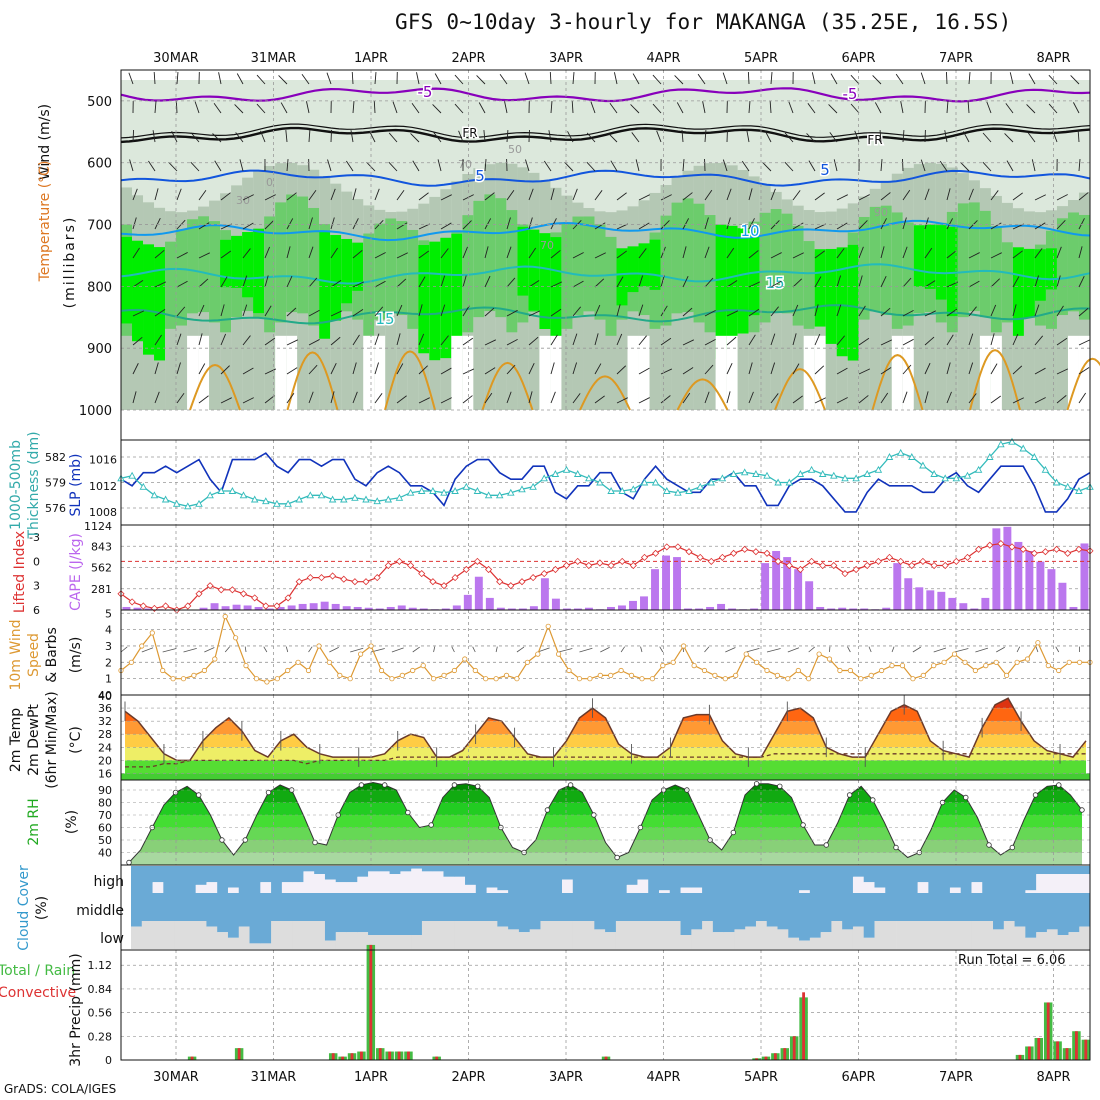  What do you see at coordinates (76, 484) in the screenshot?
I see `slp-ylabel-c: SLP (mb)` at bounding box center [76, 484].